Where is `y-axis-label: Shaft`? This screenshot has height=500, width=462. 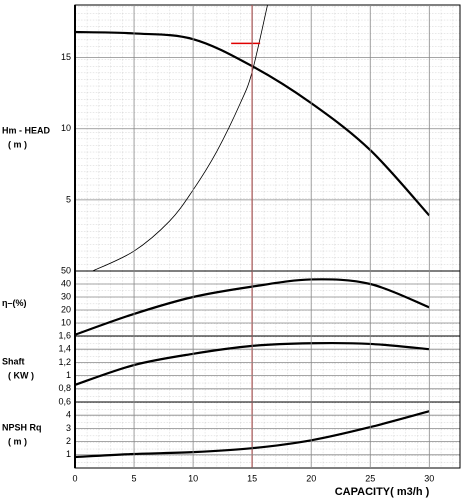 y-axis-label: Shaft is located at coordinates (13, 361).